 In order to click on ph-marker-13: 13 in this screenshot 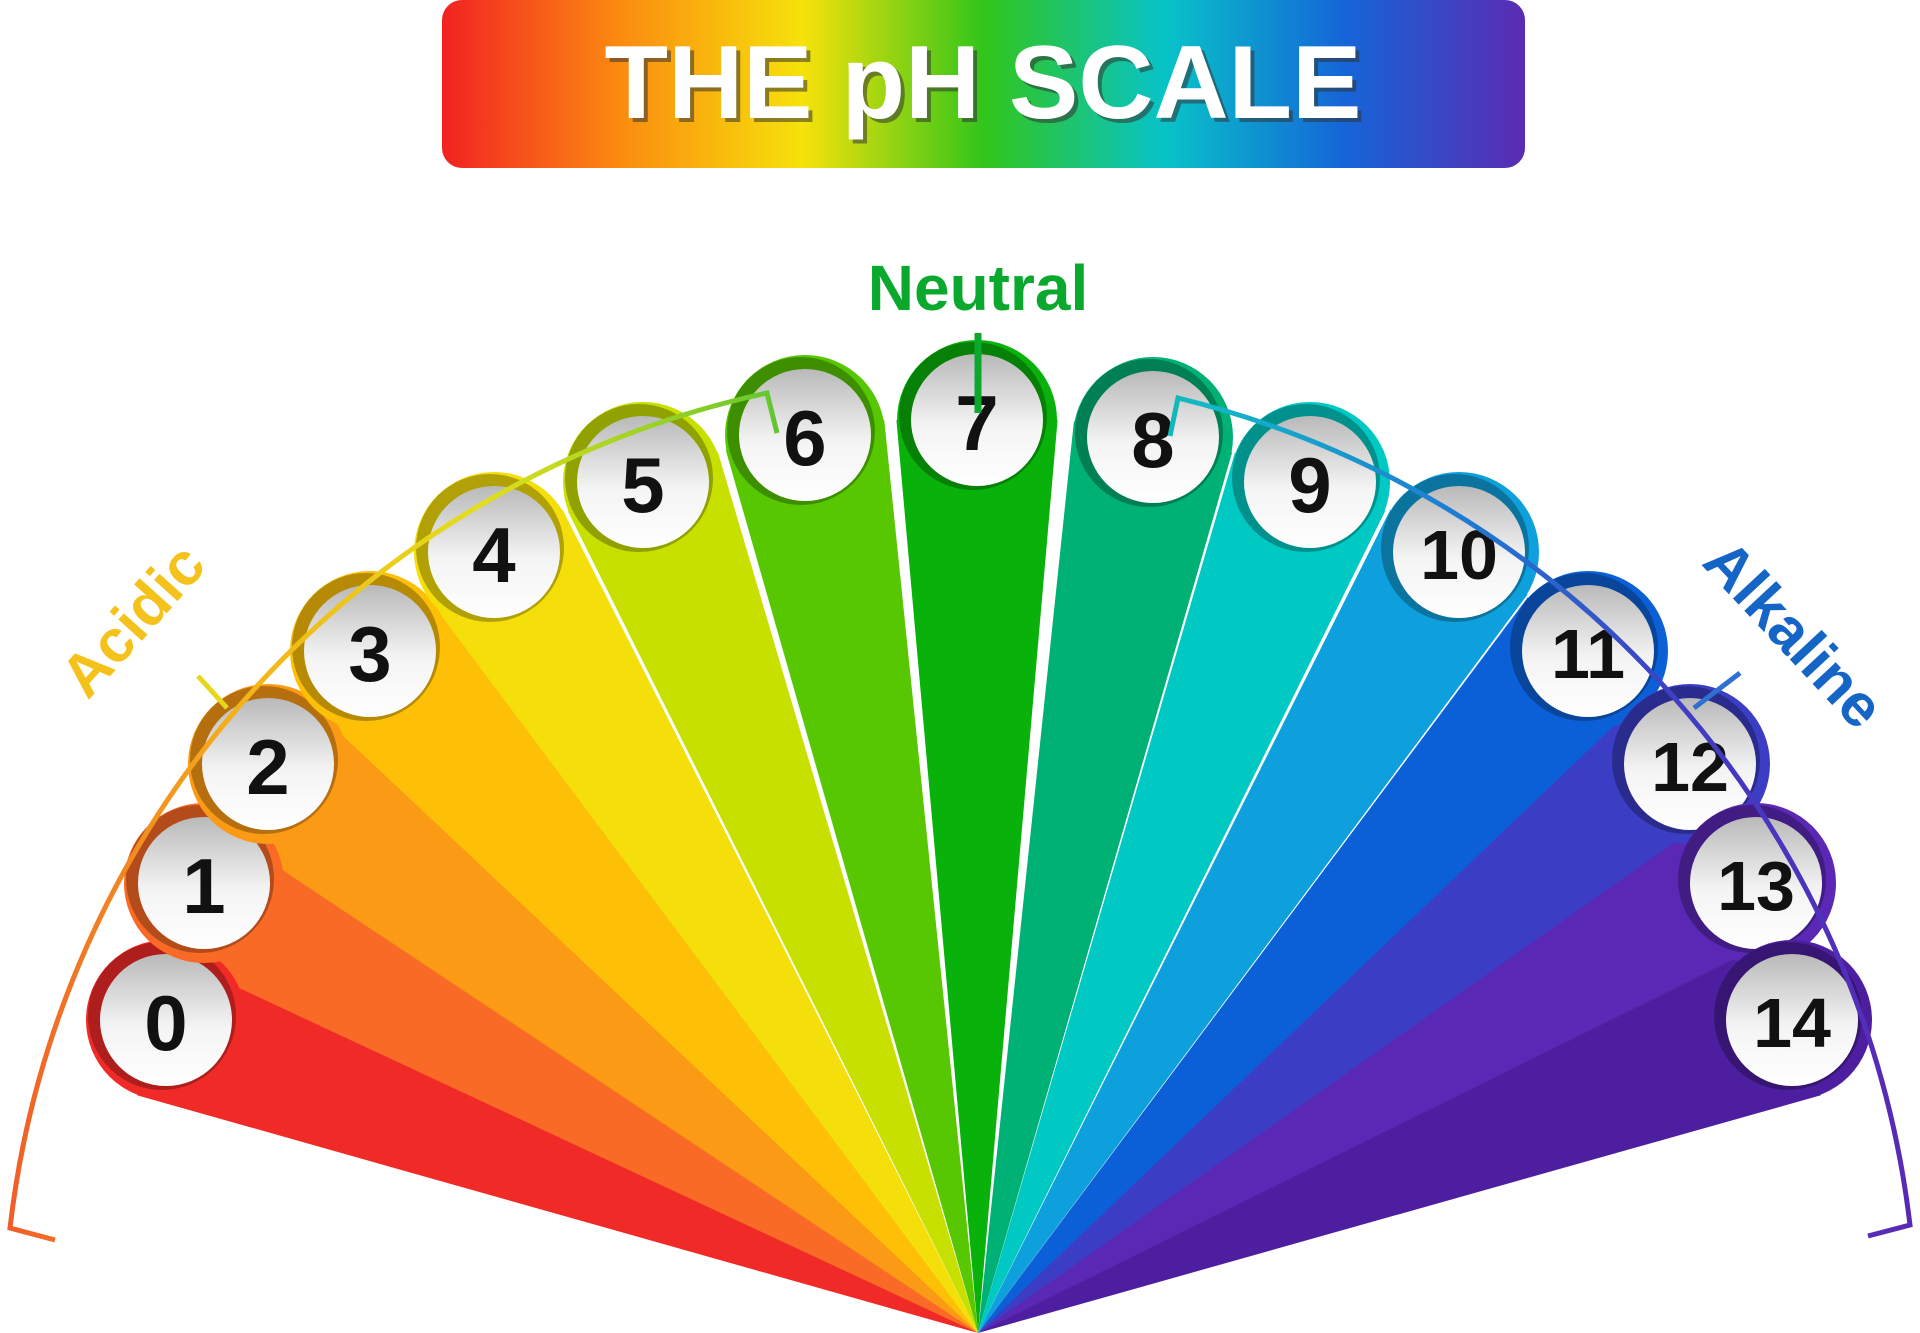, I will do `click(1756, 883)`.